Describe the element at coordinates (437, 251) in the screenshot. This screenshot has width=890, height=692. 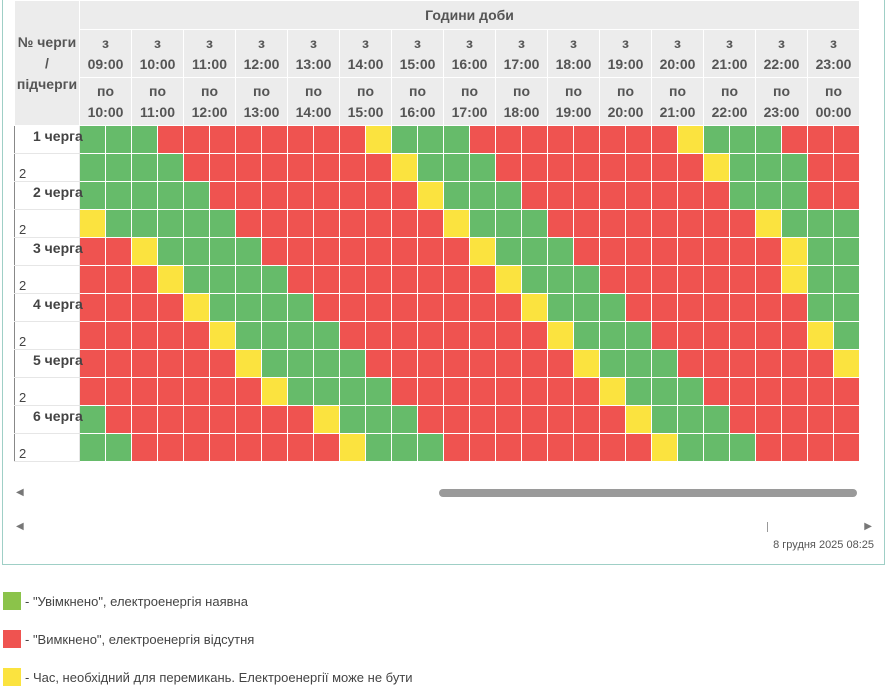
I see `table-row: 3 черга` at that location.